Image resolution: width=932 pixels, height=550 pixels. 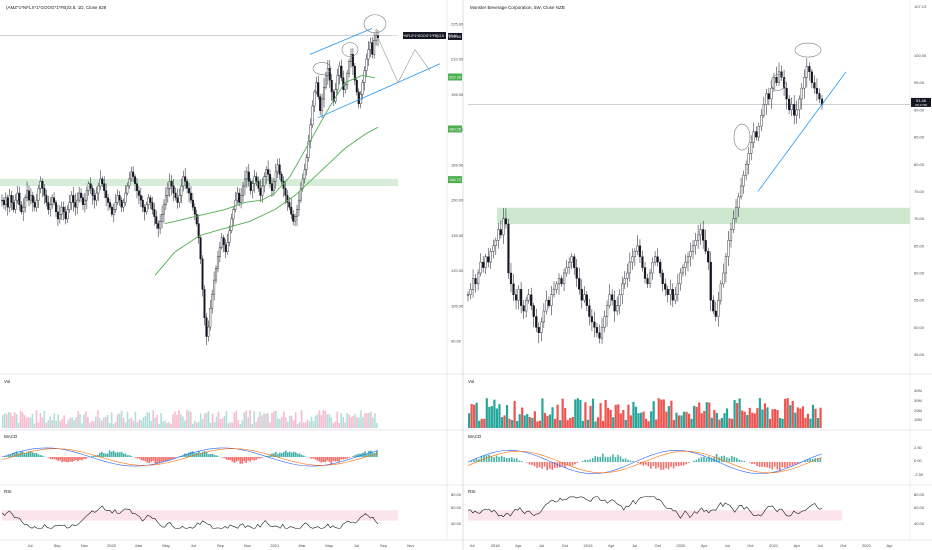 I want to click on left-vol-label: Vol, so click(x=7, y=381).